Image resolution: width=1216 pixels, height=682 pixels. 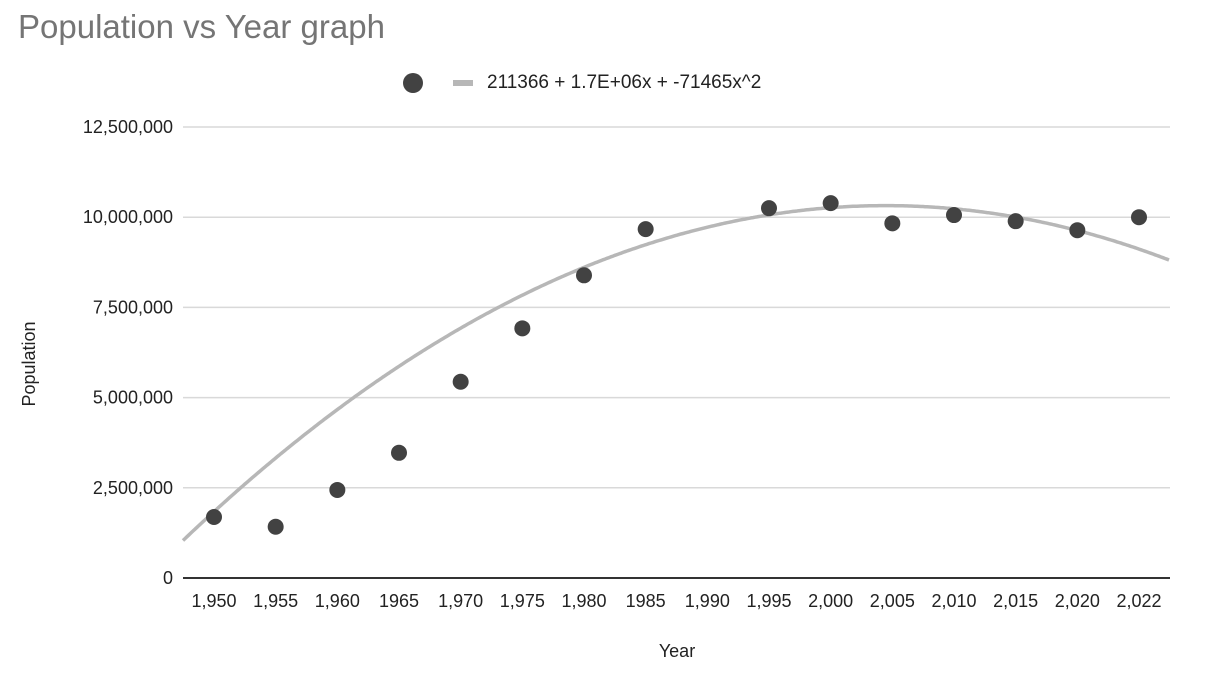 I want to click on y-tick-label: 10,000,000, so click(x=128, y=217).